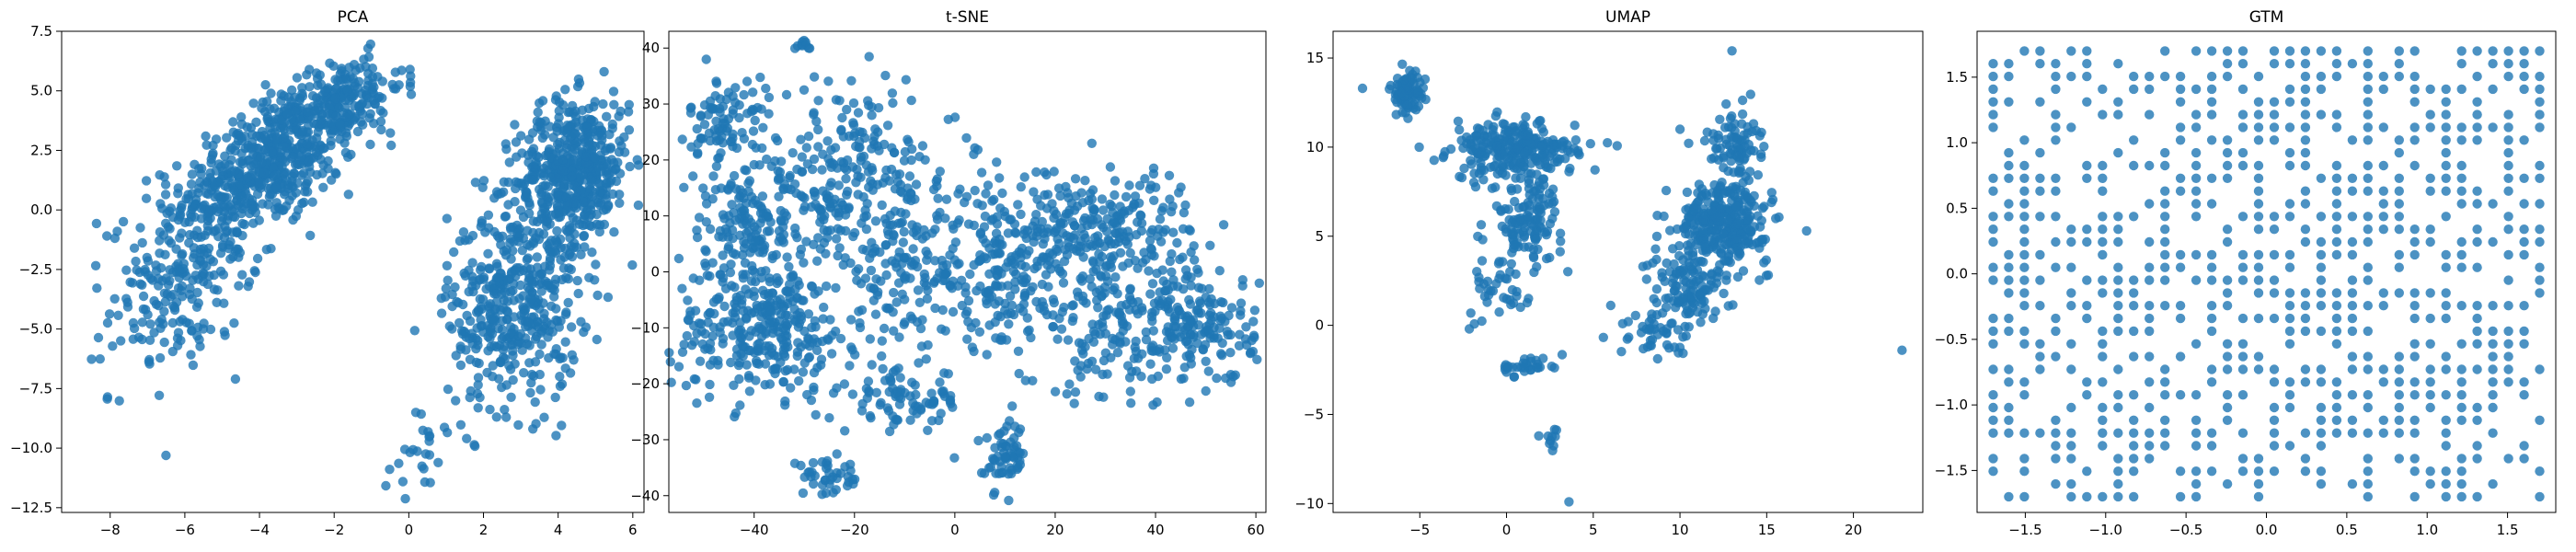 The height and width of the screenshot is (552, 2576). What do you see at coordinates (31, 448) in the screenshot?
I see `y-tick-label: −10.0` at bounding box center [31, 448].